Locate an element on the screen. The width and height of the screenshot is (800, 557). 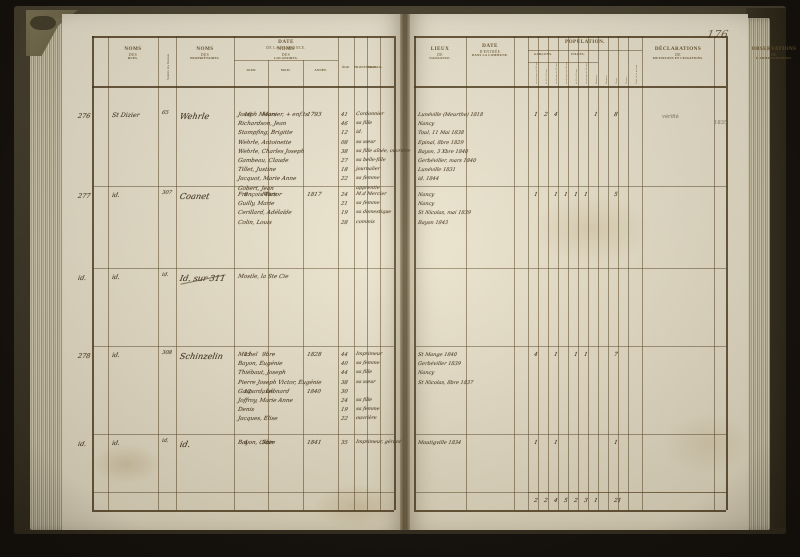
header-lieux-naissance: Lieux de naissance. is located at coordinates (440, 53).